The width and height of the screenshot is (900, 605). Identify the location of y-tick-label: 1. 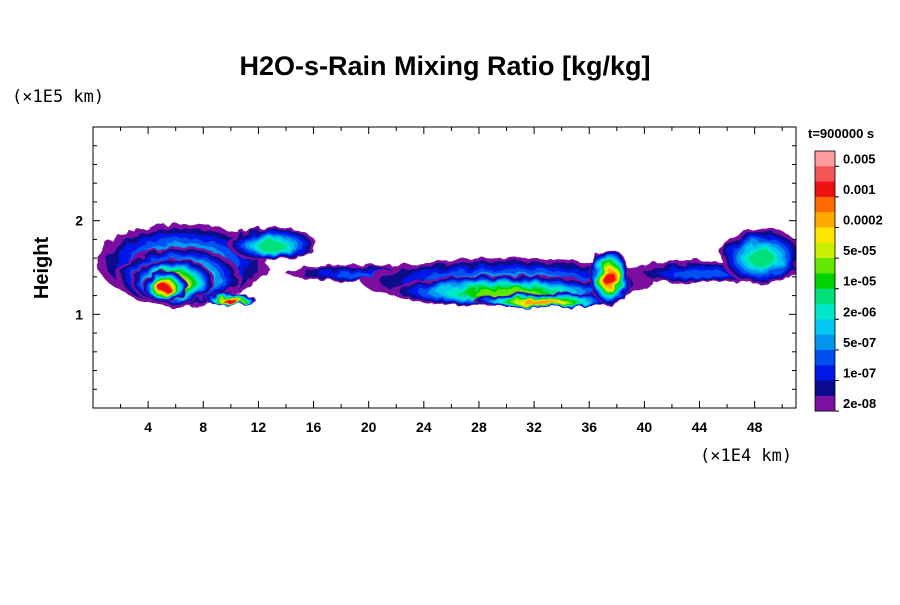
(79, 314).